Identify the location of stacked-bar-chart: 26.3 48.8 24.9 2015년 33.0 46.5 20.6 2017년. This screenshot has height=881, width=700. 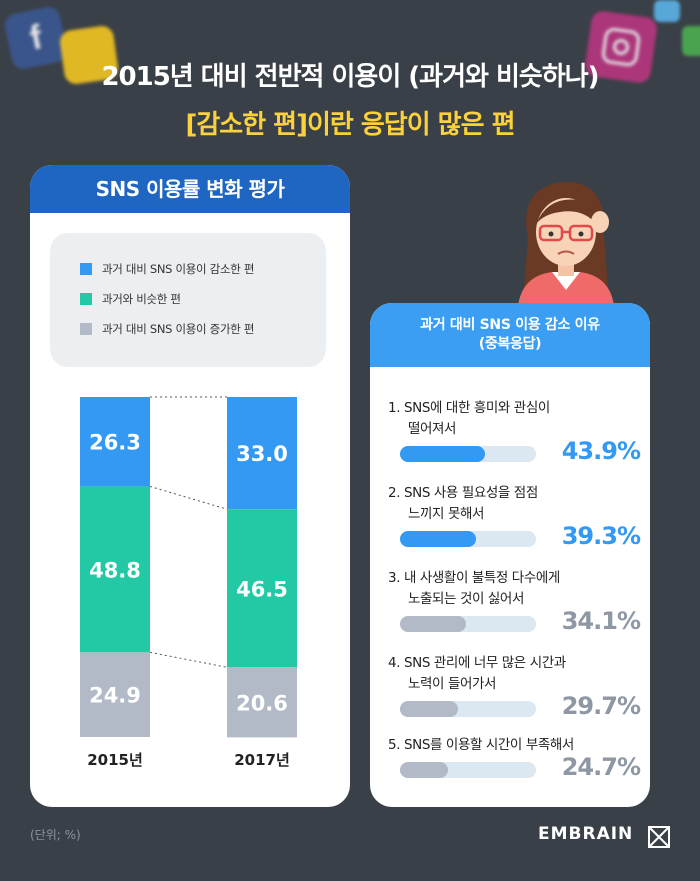
(188, 582).